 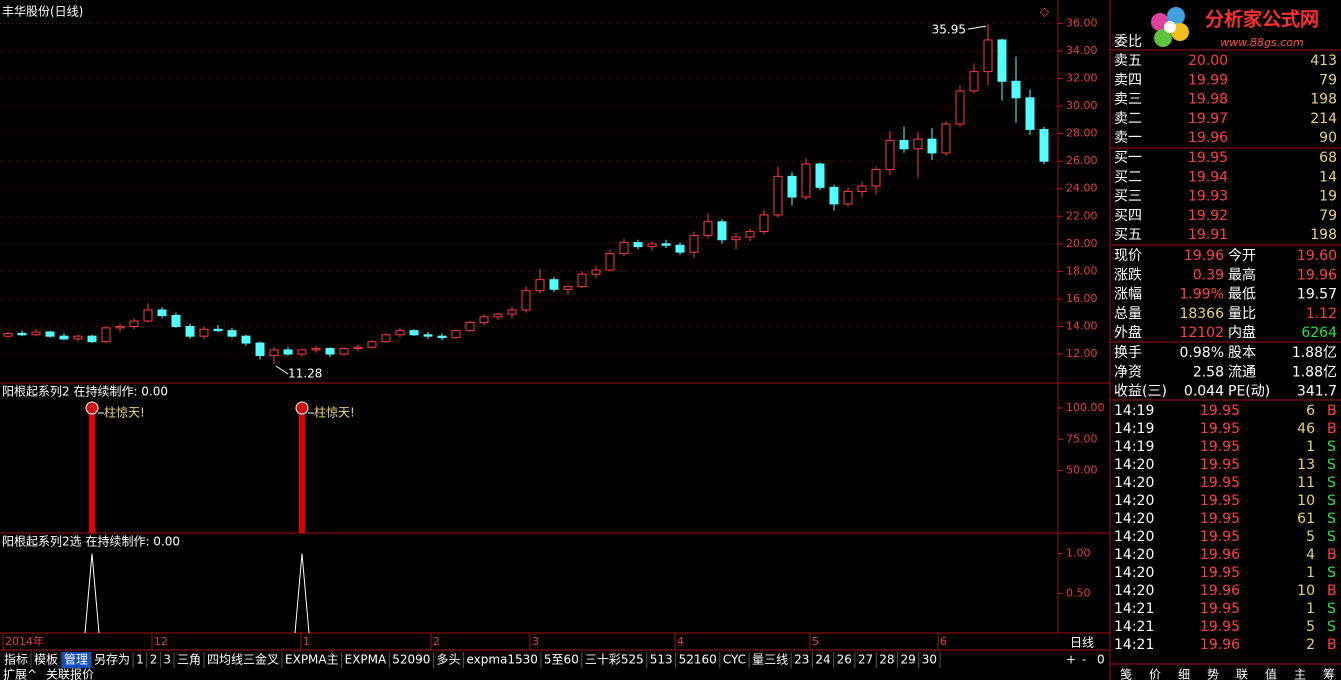 What do you see at coordinates (1242, 295) in the screenshot?
I see `quote-cell: 最低` at bounding box center [1242, 295].